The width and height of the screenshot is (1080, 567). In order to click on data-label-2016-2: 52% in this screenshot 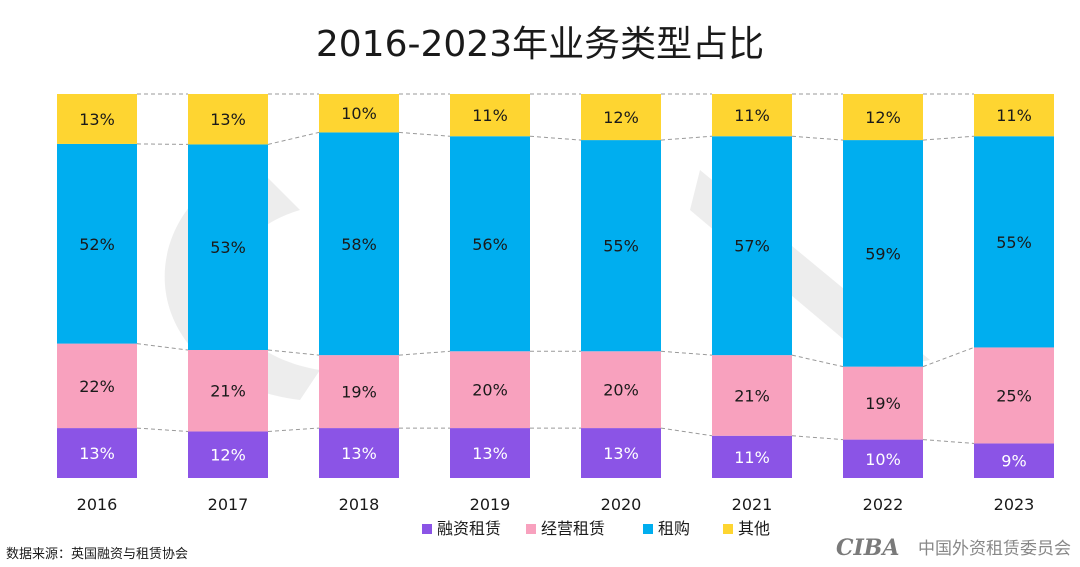, I will do `click(97, 244)`.